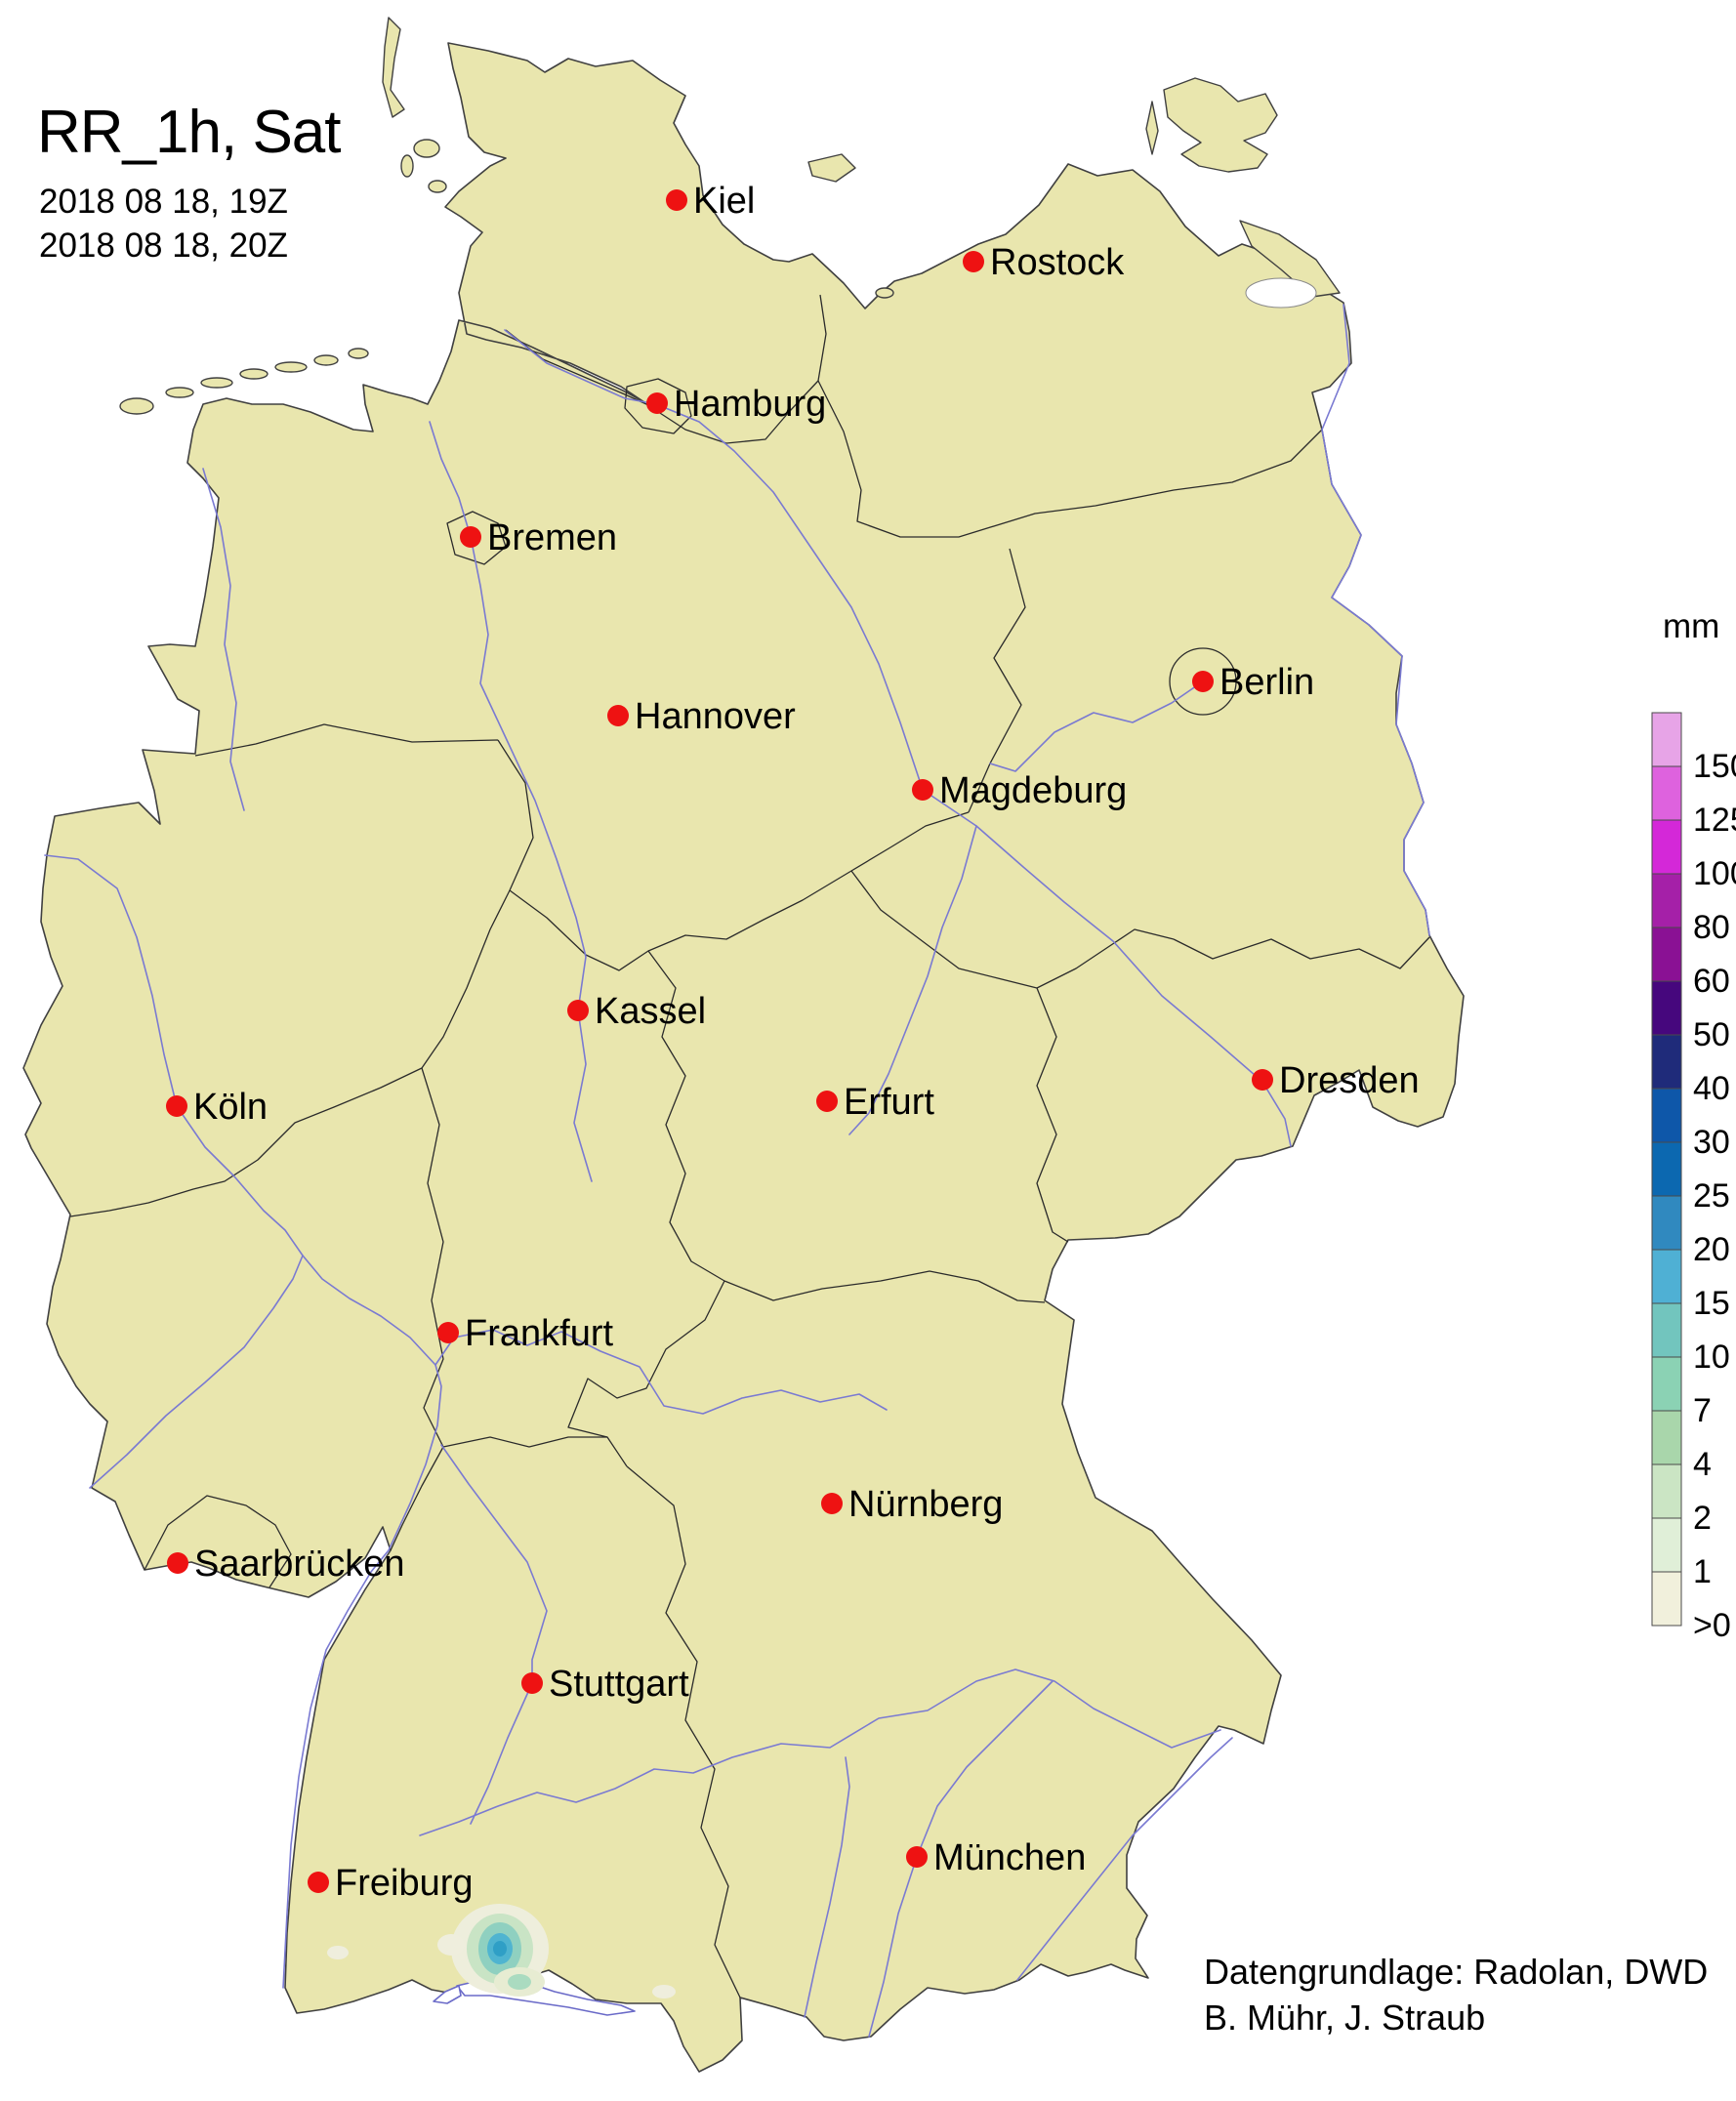  I want to click on legend-tick-label: >0, so click(1712, 1625).